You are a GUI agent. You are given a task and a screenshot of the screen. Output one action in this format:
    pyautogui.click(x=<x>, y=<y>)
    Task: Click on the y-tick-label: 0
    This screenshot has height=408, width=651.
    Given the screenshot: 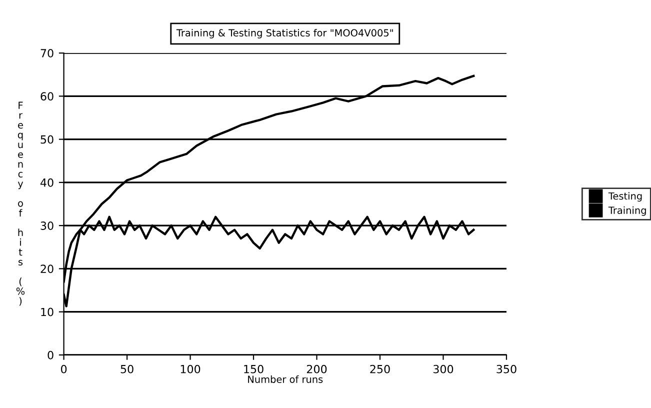 What is the action you would take?
    pyautogui.click(x=51, y=355)
    